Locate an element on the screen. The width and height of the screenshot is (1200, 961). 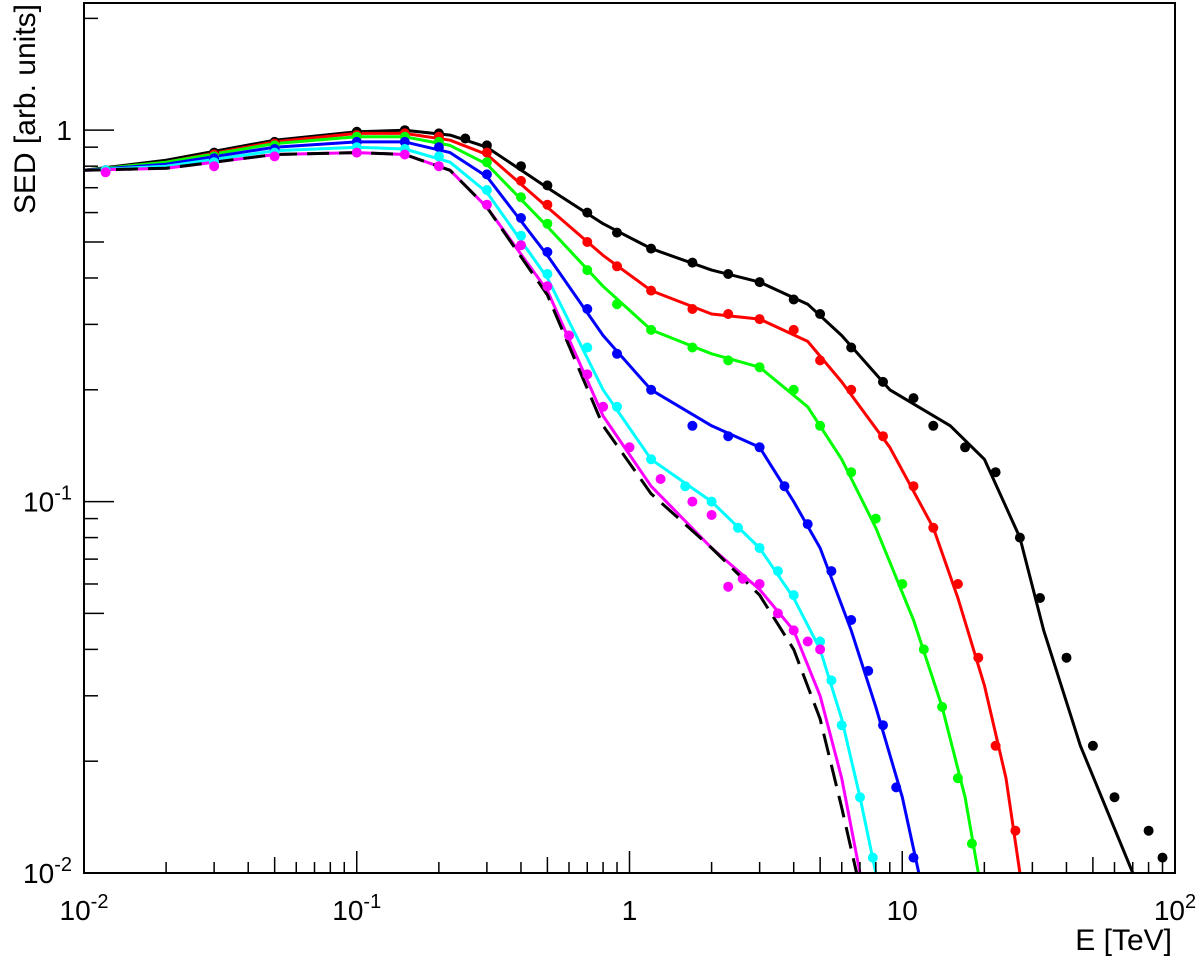
x-tick-label-2: 1 is located at coordinates (630, 910).